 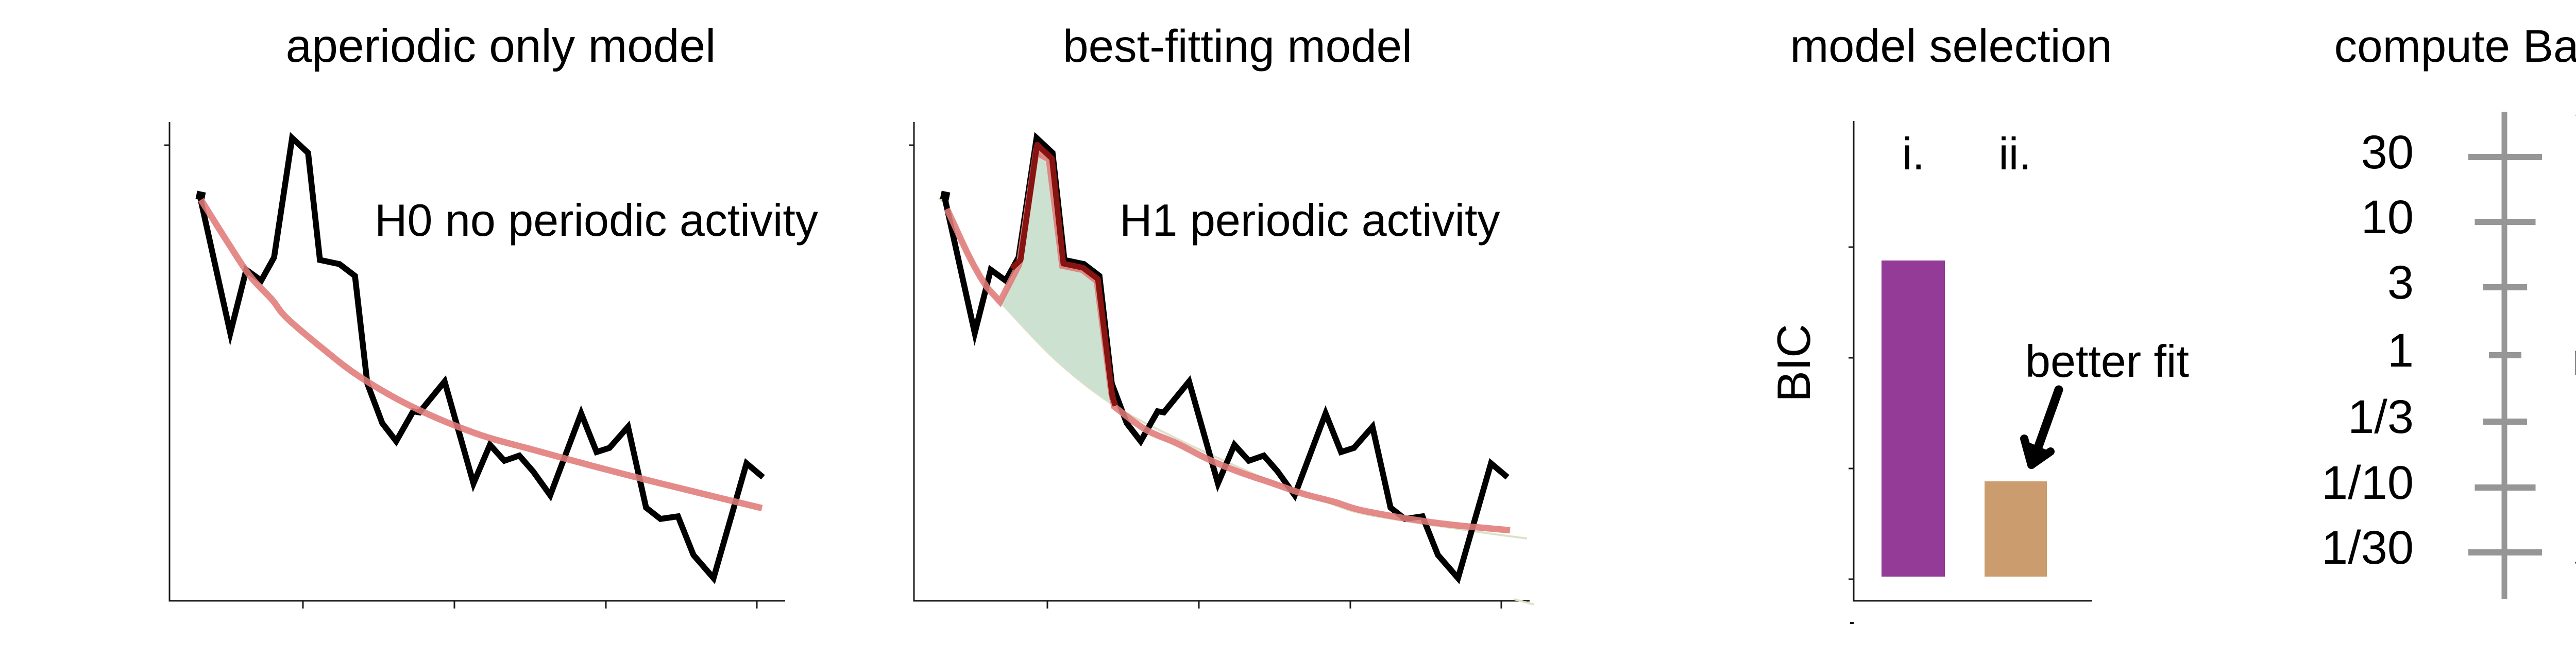 What do you see at coordinates (596, 220) in the screenshot?
I see `svg-text: H0 no periodic activity` at bounding box center [596, 220].